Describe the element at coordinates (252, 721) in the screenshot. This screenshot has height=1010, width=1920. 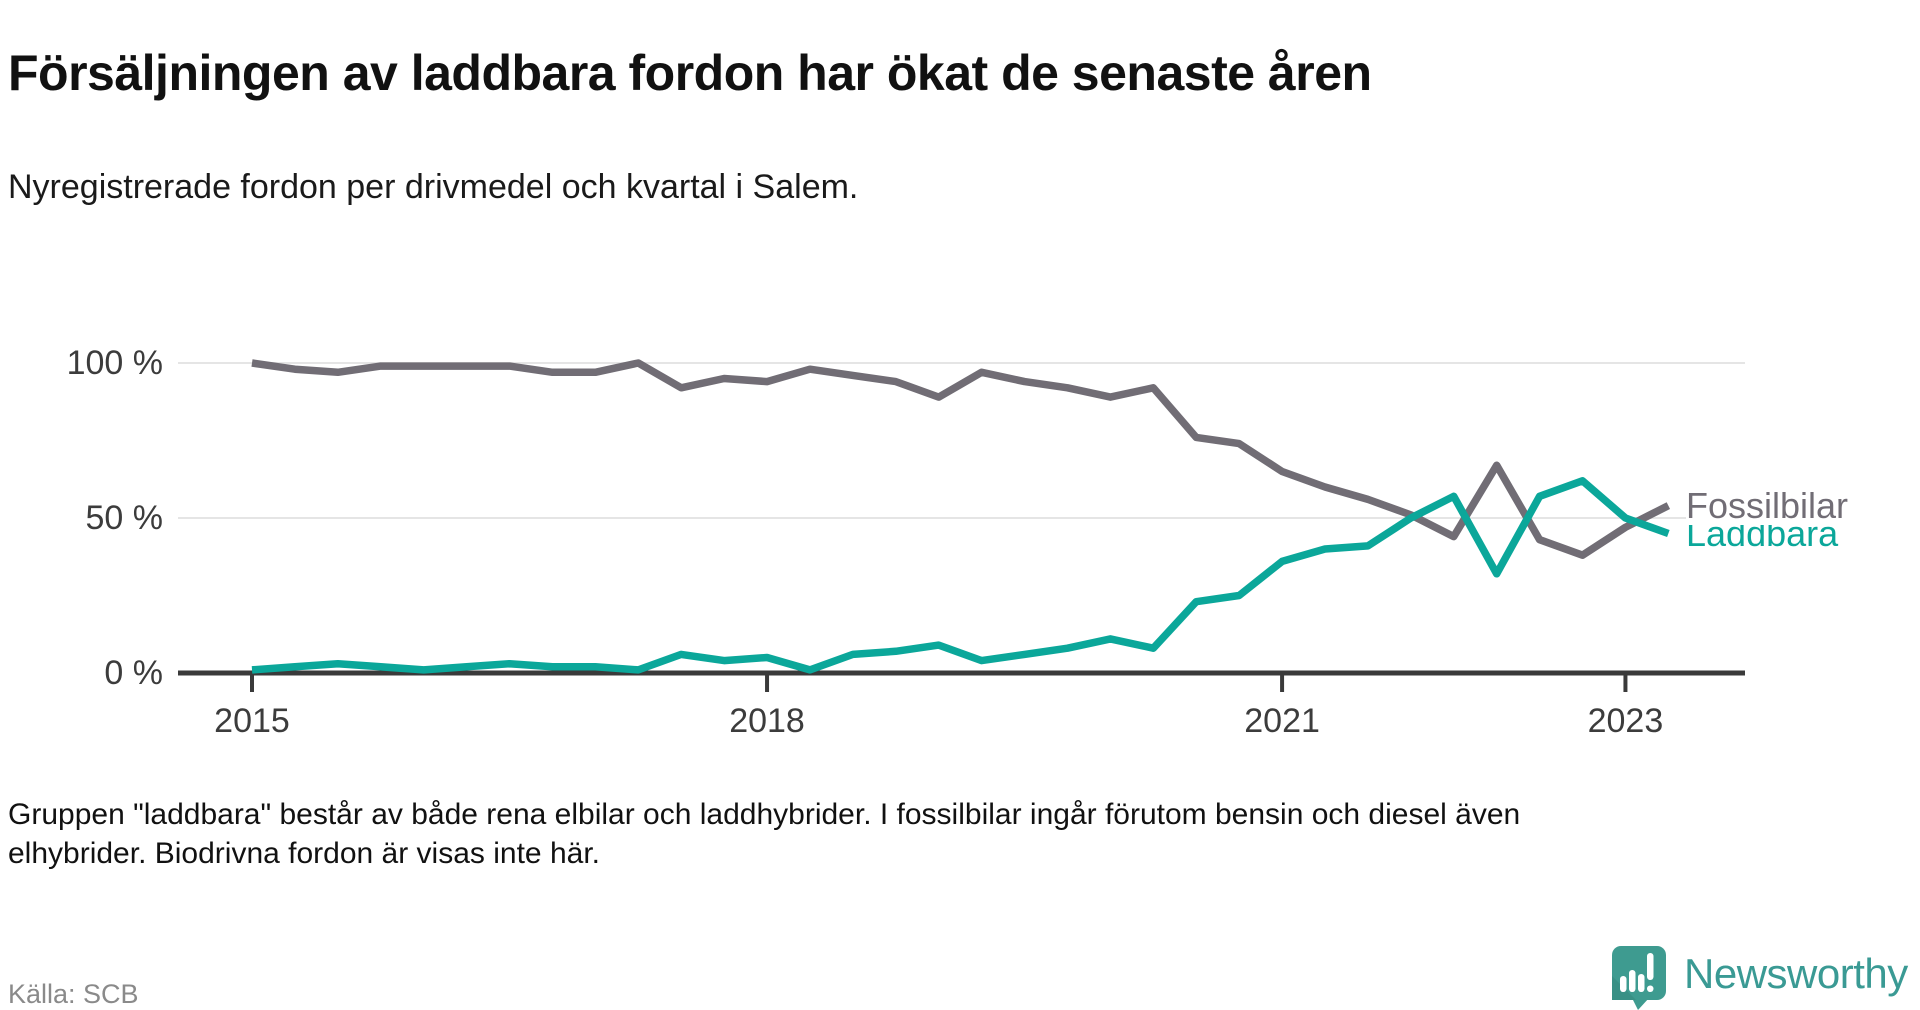
I see `x-axis-label: 2015` at that location.